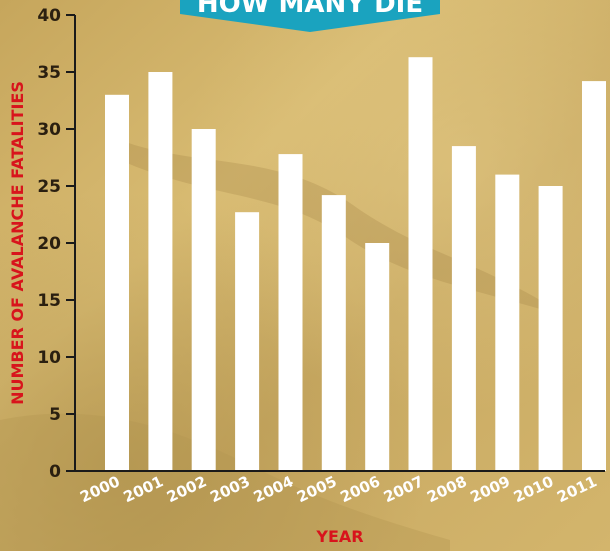 Image resolution: width=610 pixels, height=551 pixels. I want to click on bar-2004, so click(290, 312).